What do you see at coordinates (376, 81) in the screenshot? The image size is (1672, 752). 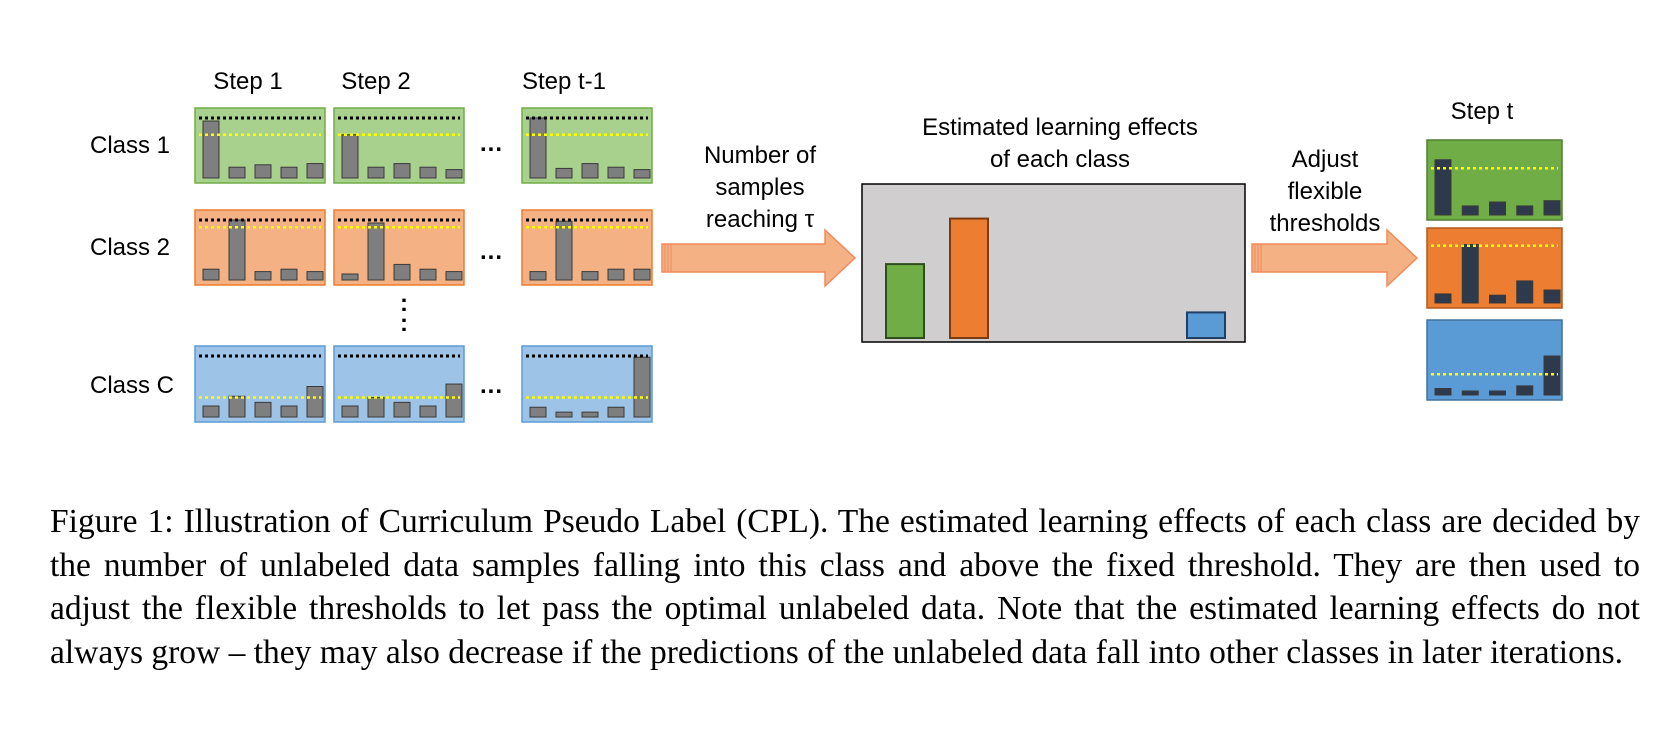 I see `step-2-header: Step 2` at bounding box center [376, 81].